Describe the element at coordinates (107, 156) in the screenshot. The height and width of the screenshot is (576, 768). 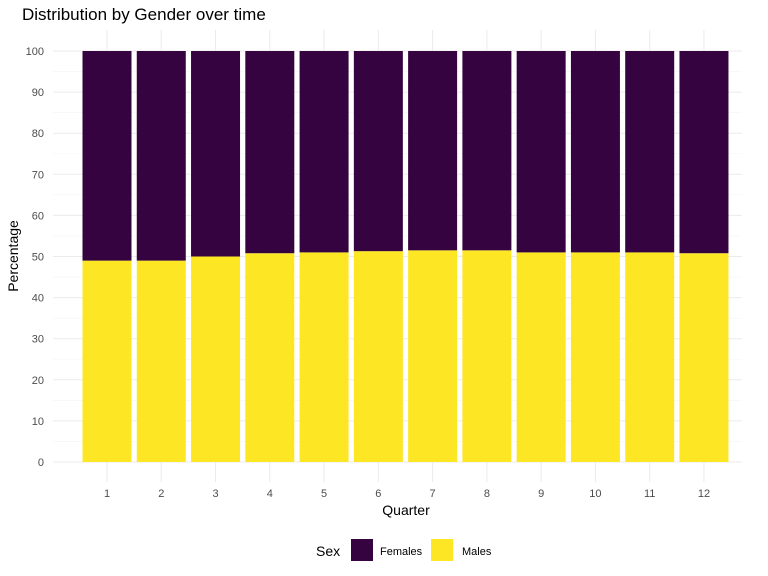
I see `bar-females-q1` at that location.